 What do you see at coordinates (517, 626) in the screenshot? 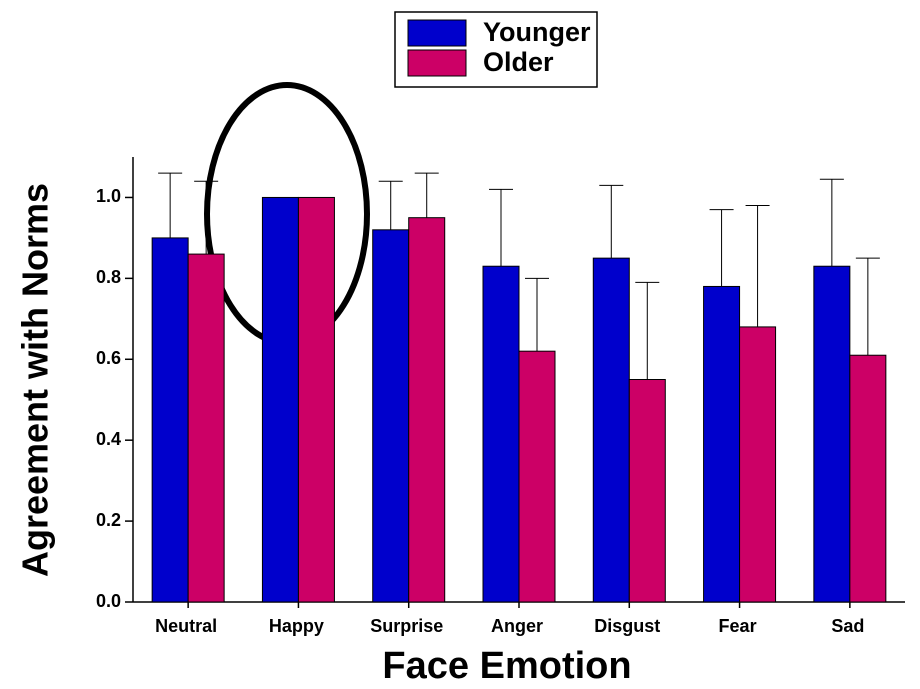
I see `x-tick-label: Anger` at bounding box center [517, 626].